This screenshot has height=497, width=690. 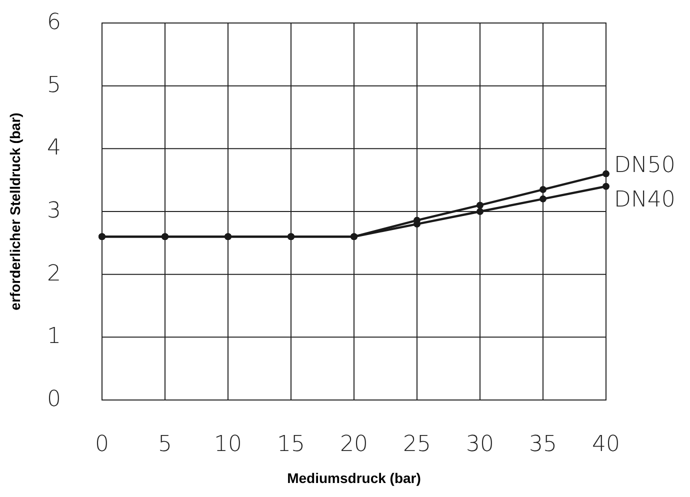 I want to click on y-tick-label: 4, so click(x=54, y=148).